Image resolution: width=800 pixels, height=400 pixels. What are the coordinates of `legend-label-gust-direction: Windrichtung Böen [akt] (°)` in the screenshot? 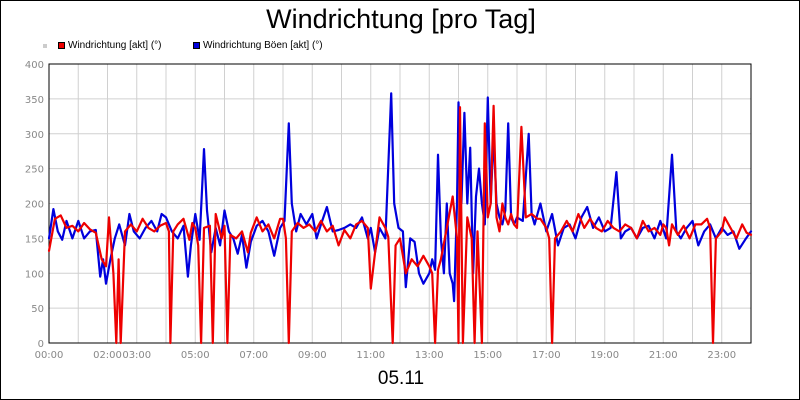 It's located at (263, 45).